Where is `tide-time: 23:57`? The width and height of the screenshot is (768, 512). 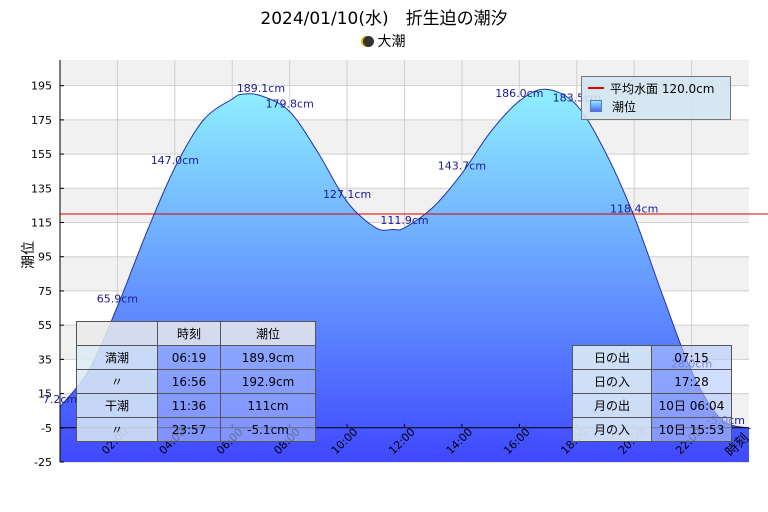
tide-time: 23:57 is located at coordinates (189, 429).